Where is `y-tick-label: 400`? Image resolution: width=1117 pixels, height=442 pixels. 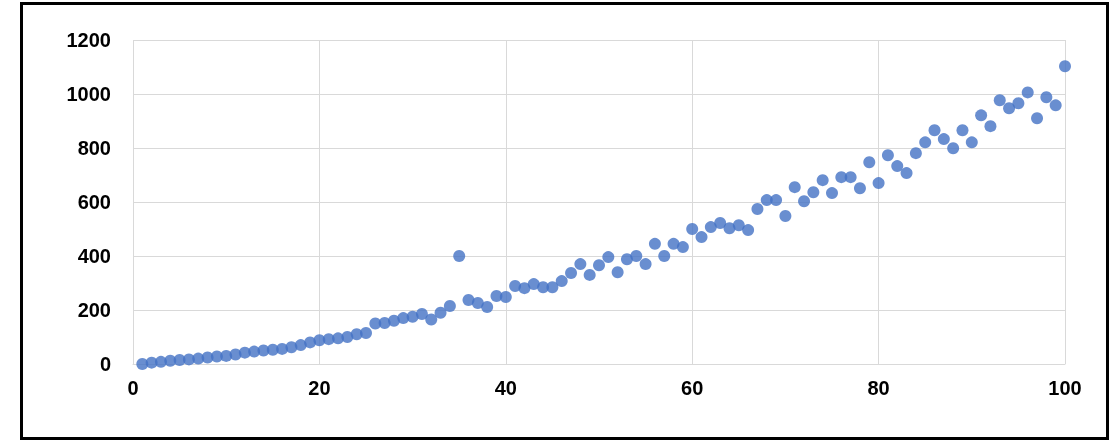 y-tick-label: 400 is located at coordinates (94, 256).